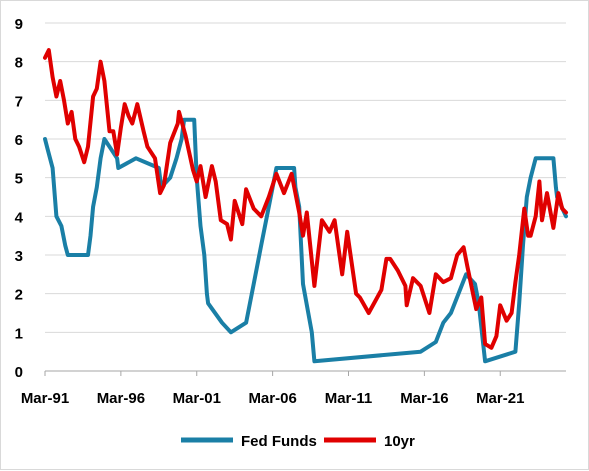  I want to click on y-tick-label-7: 7, so click(19, 101).